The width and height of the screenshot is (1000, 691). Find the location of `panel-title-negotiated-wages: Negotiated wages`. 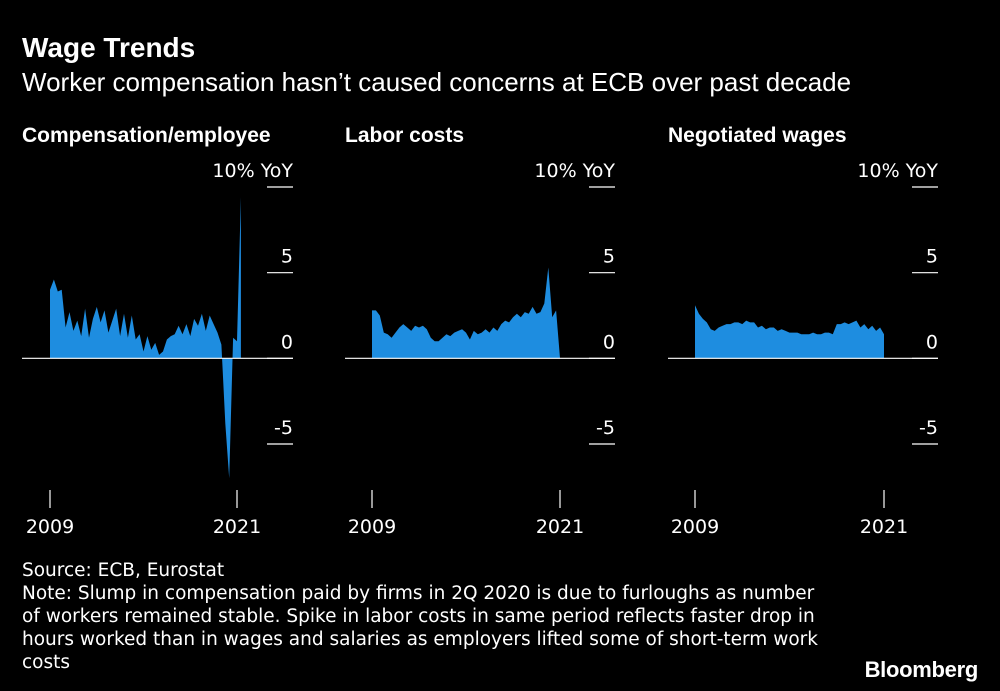

panel-title-negotiated-wages: Negotiated wages is located at coordinates (757, 135).